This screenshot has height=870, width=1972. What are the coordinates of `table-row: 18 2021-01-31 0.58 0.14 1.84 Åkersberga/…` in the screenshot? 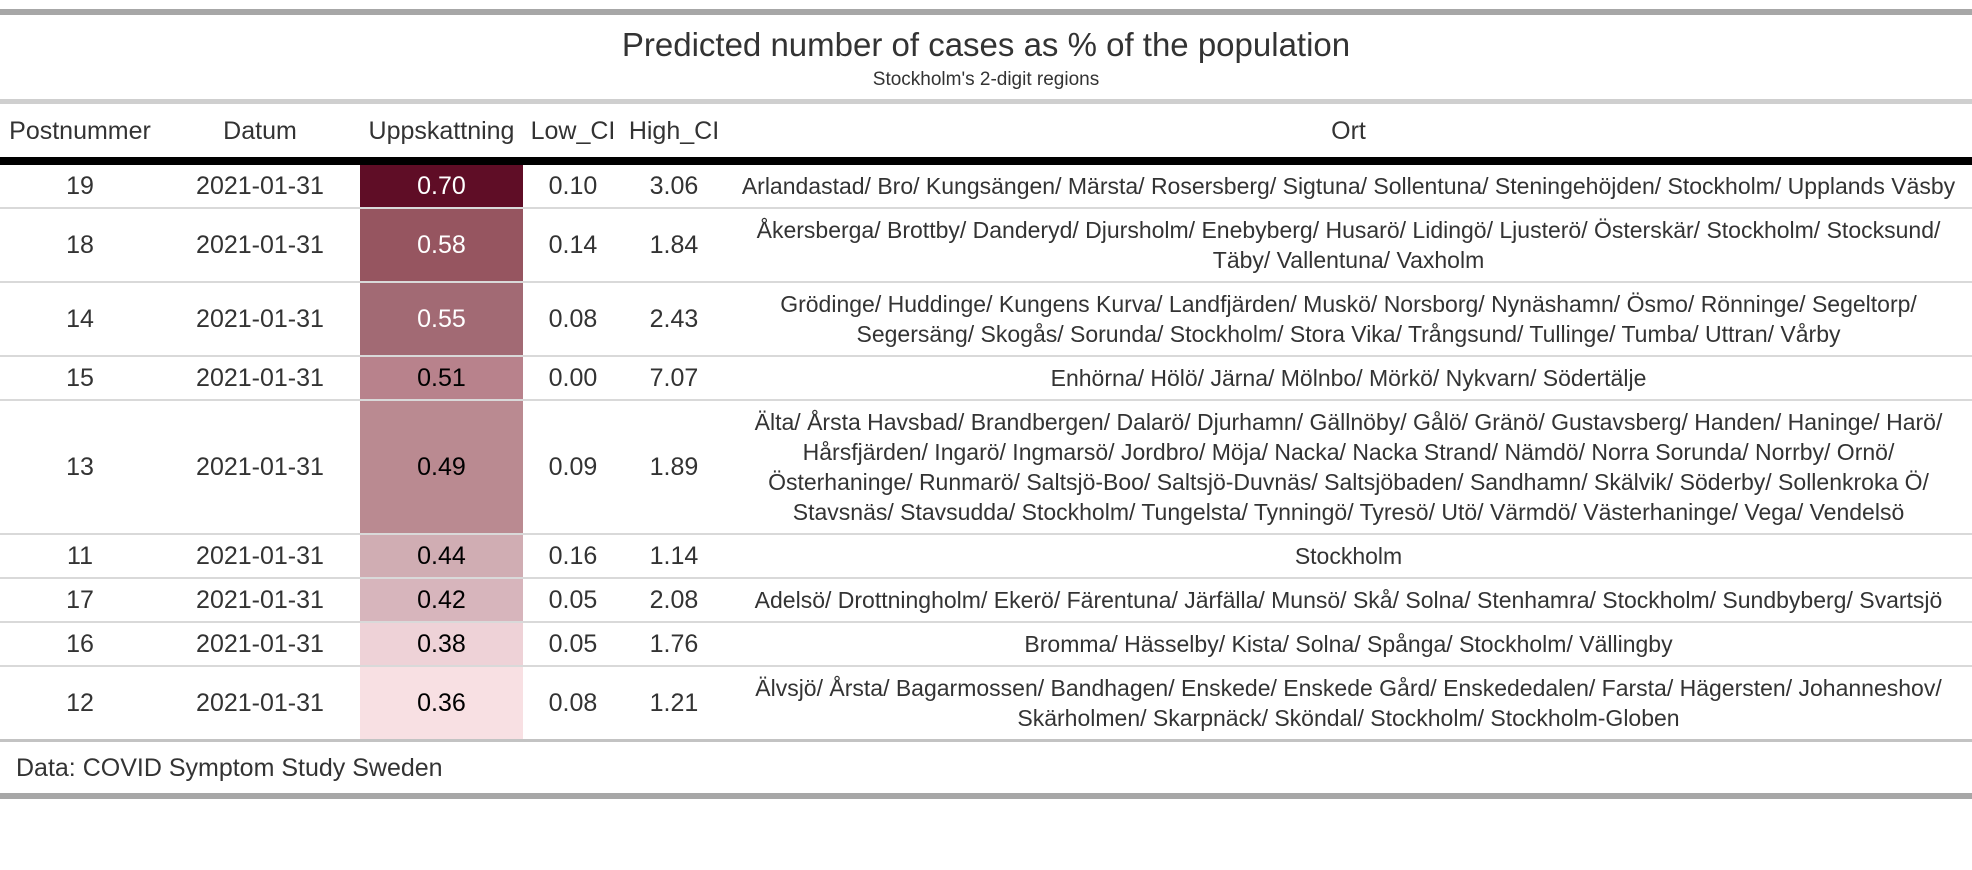 It's located at (986, 245).